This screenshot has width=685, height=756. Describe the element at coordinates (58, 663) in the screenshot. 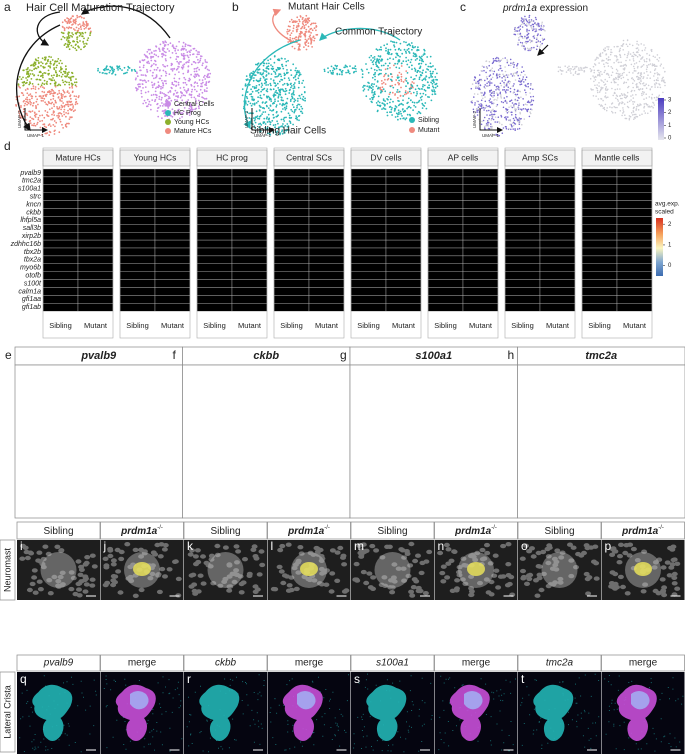

I see `channel-label: pvalb9` at that location.